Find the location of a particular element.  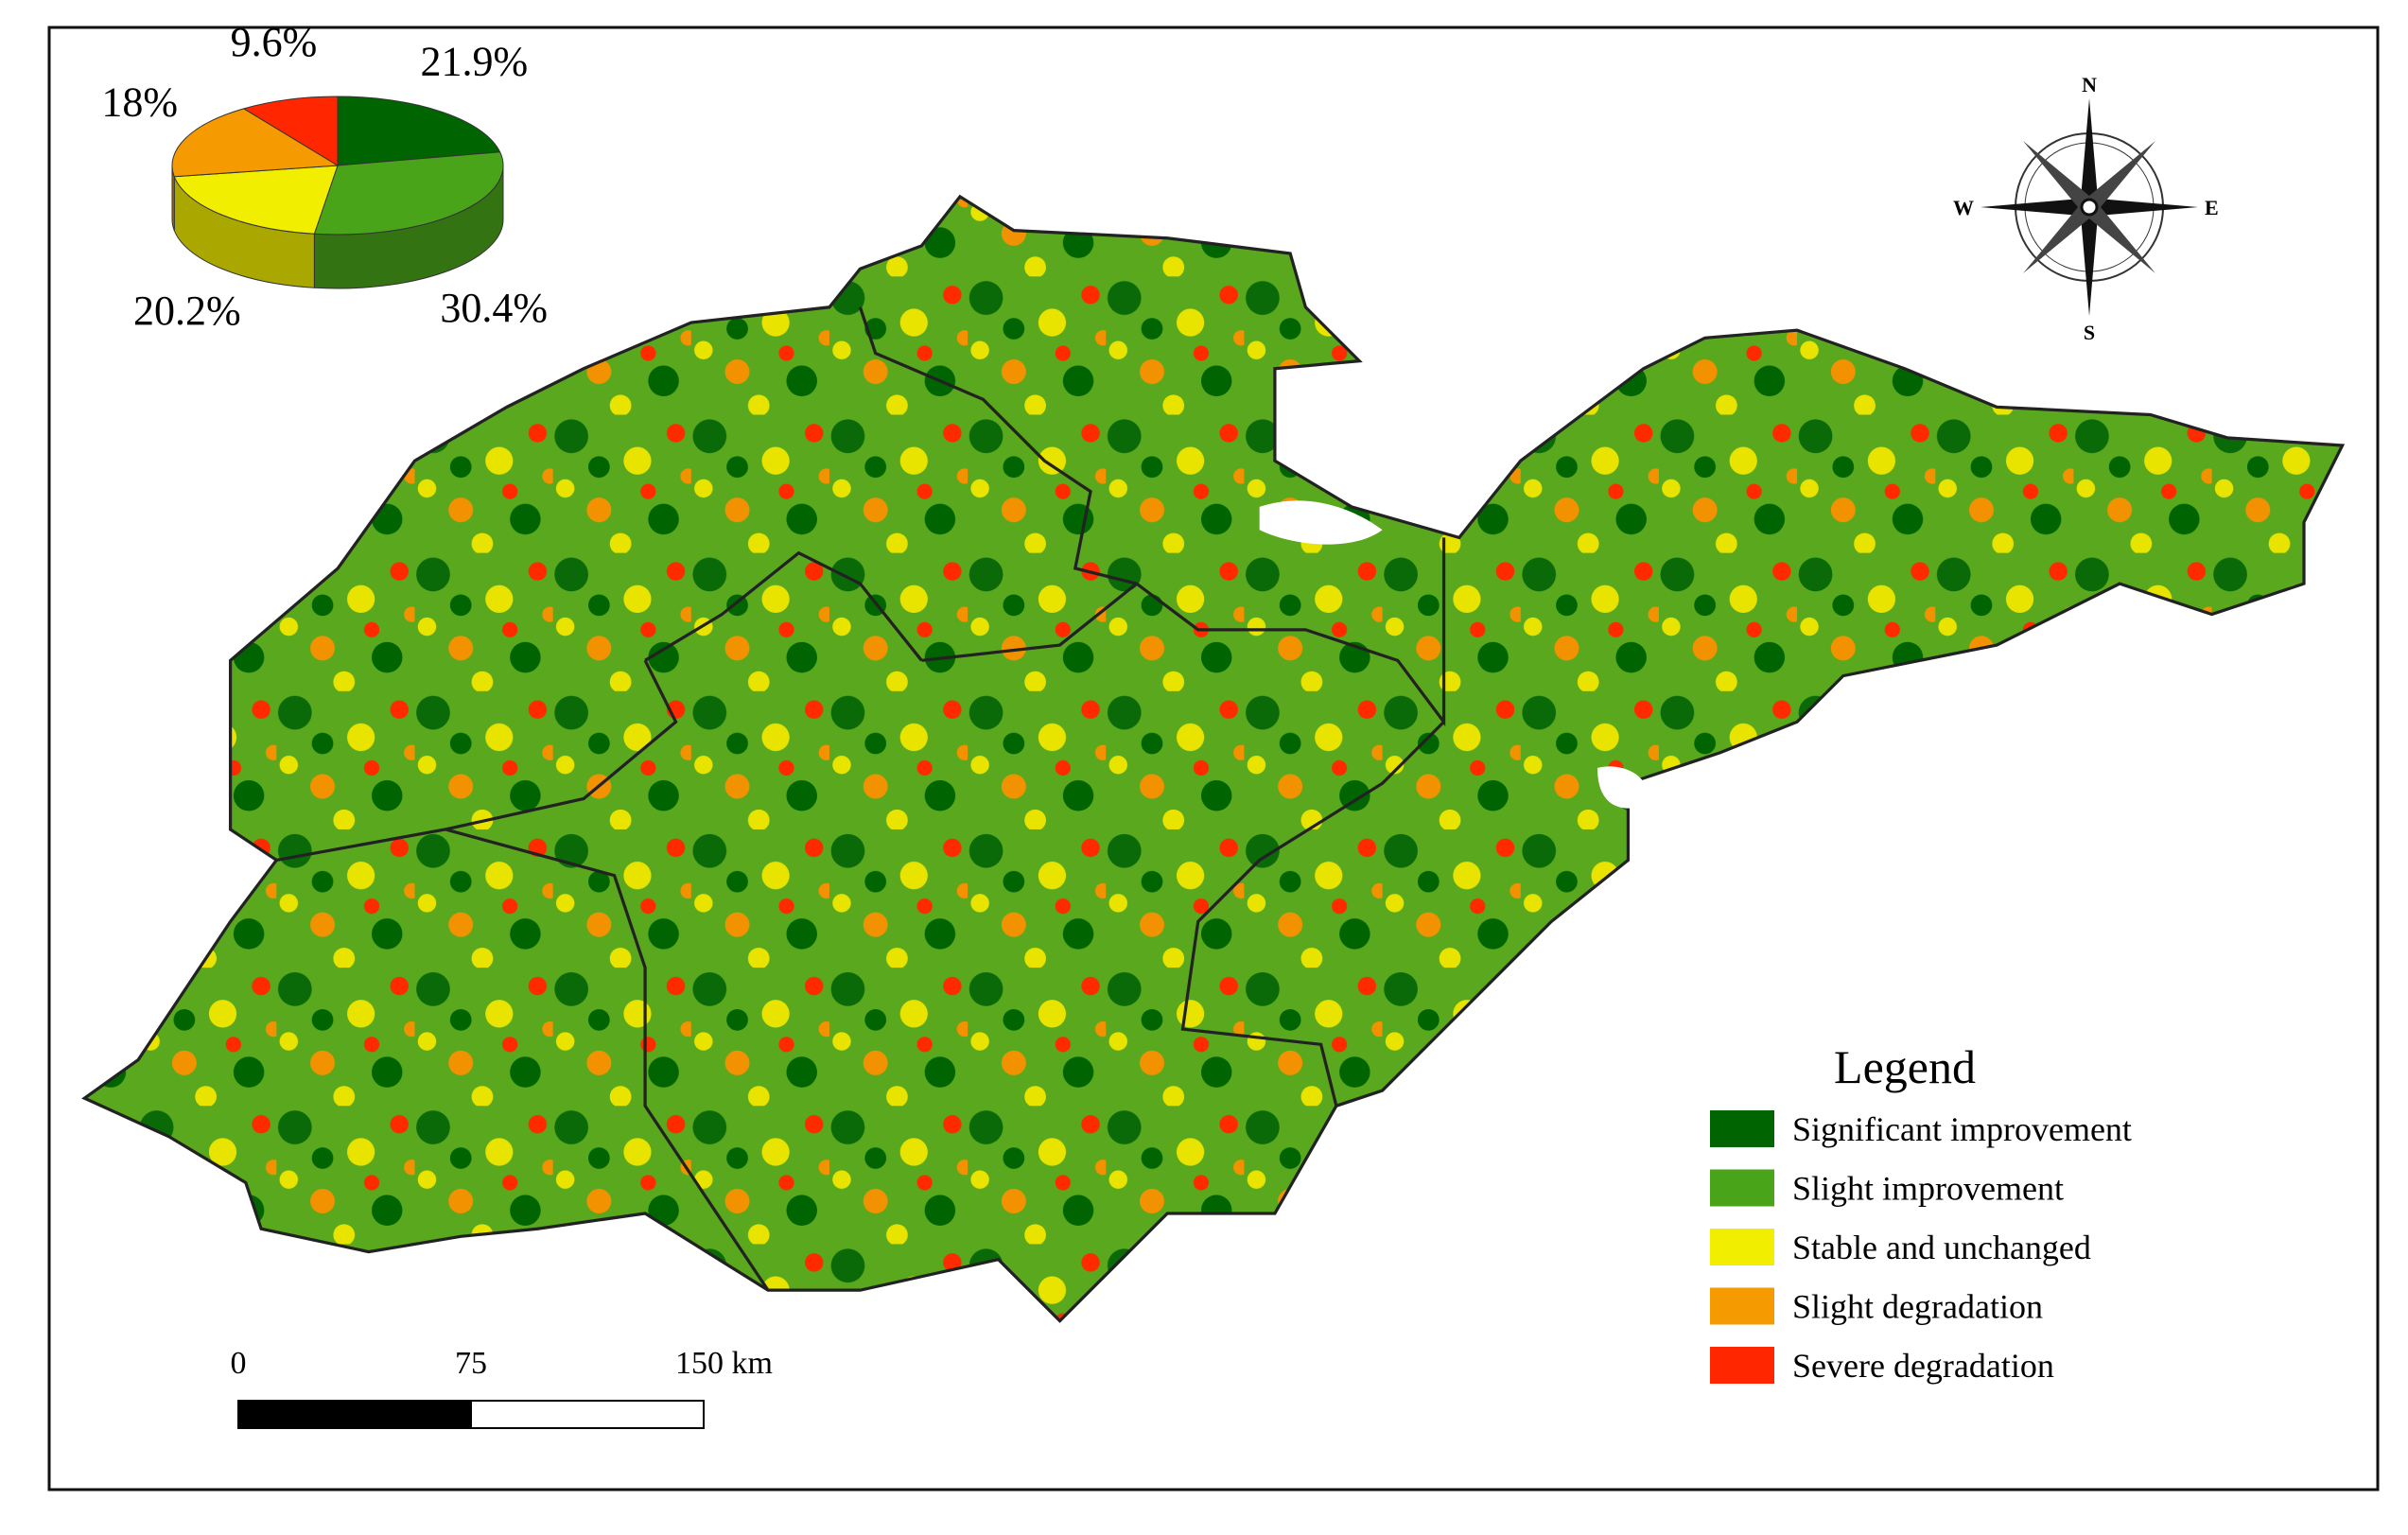

pie-chart: 21.9% 30.4% 20.2% 18% 9.6% is located at coordinates (324, 176).